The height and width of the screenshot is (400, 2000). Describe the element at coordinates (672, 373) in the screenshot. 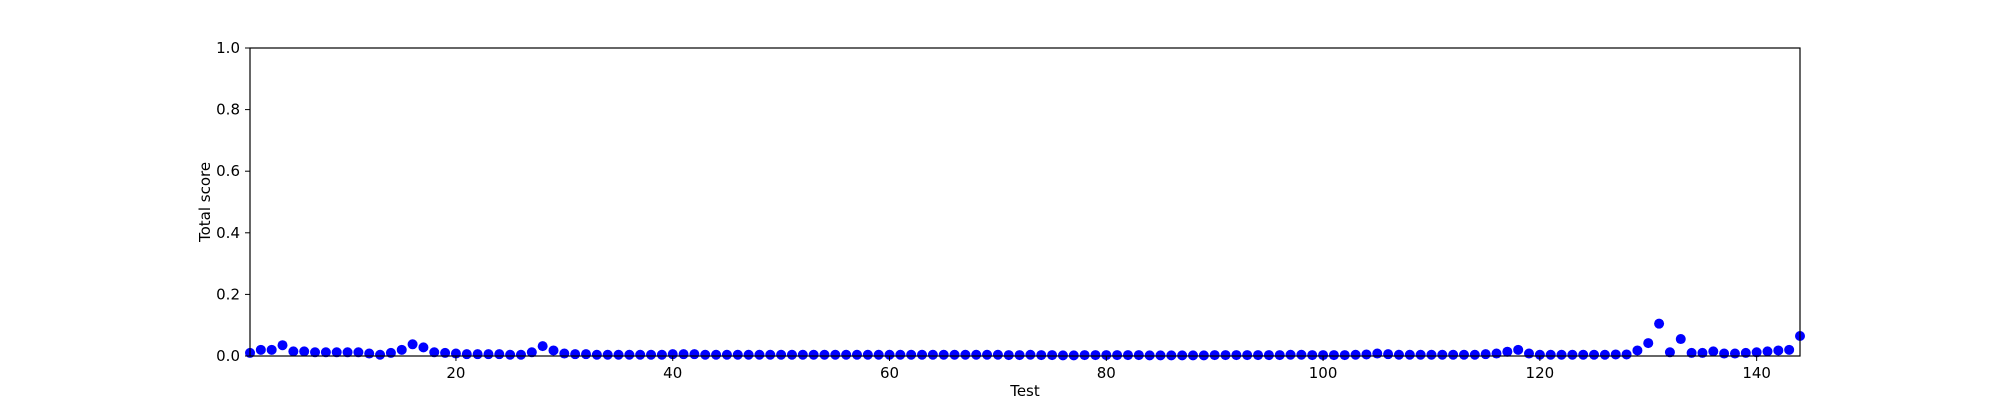

I see `x-tick-label: 40` at that location.